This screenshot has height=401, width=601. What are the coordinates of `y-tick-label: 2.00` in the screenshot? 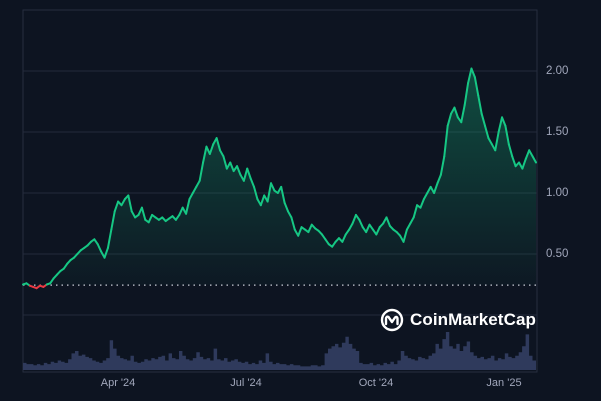 It's located at (557, 71).